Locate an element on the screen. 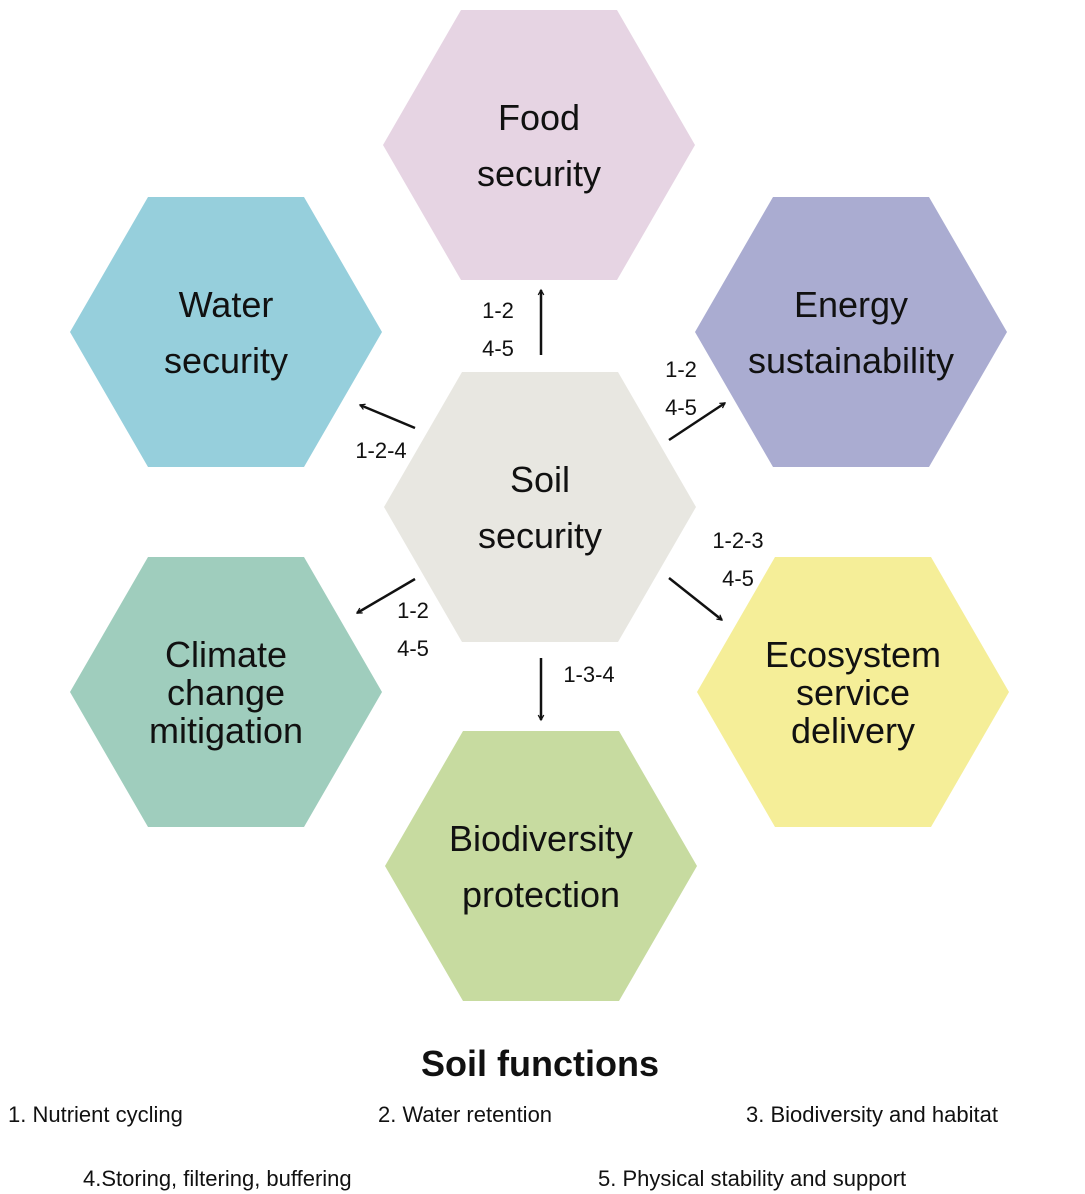 The image size is (1085, 1194). hex-label-line: delivery is located at coordinates (853, 730).